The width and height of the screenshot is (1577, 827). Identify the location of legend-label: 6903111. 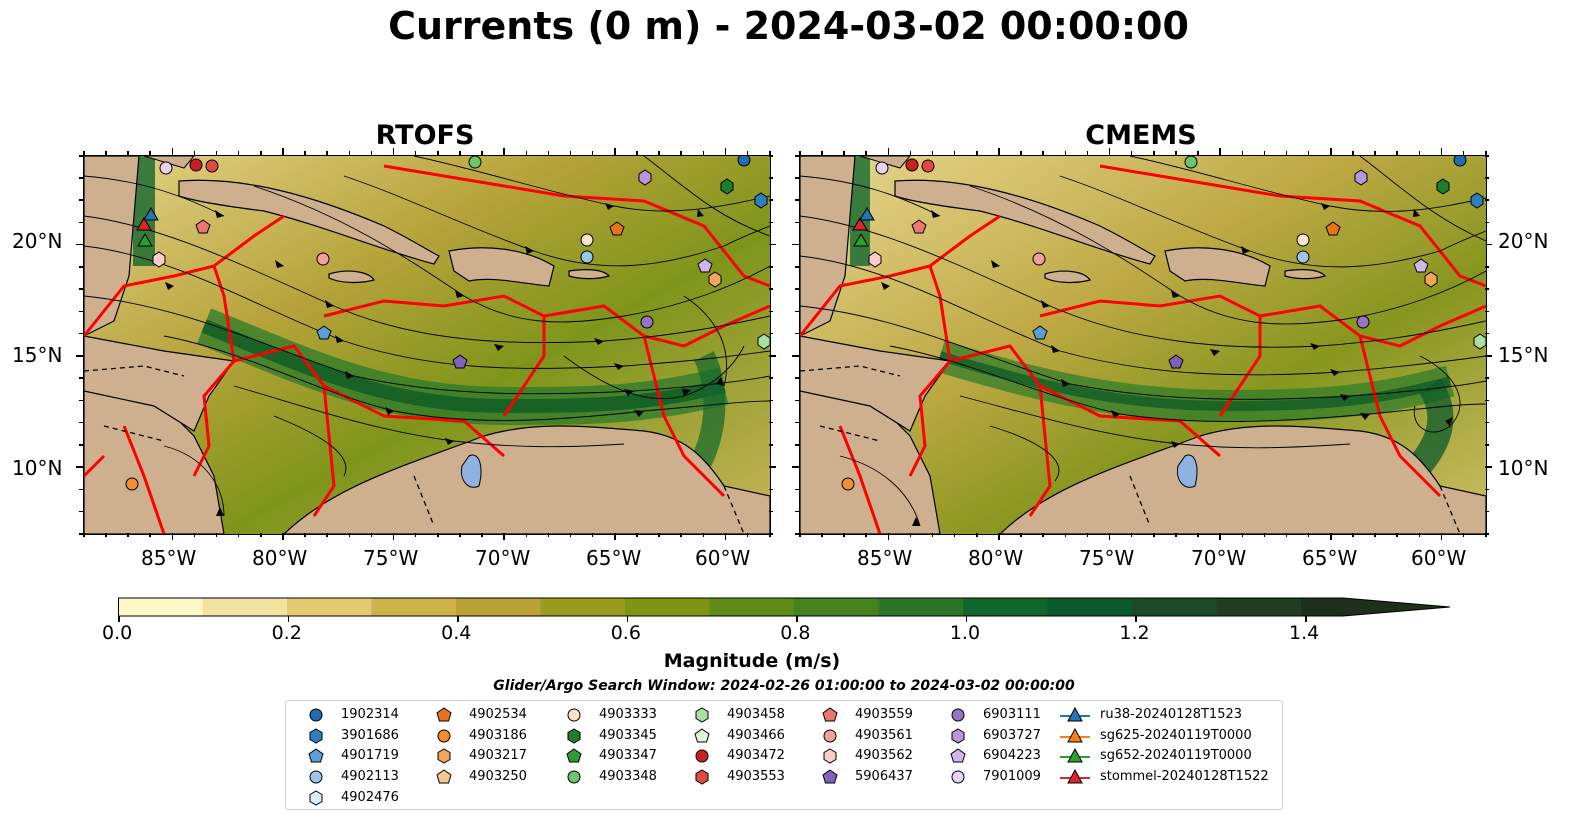
(1012, 714).